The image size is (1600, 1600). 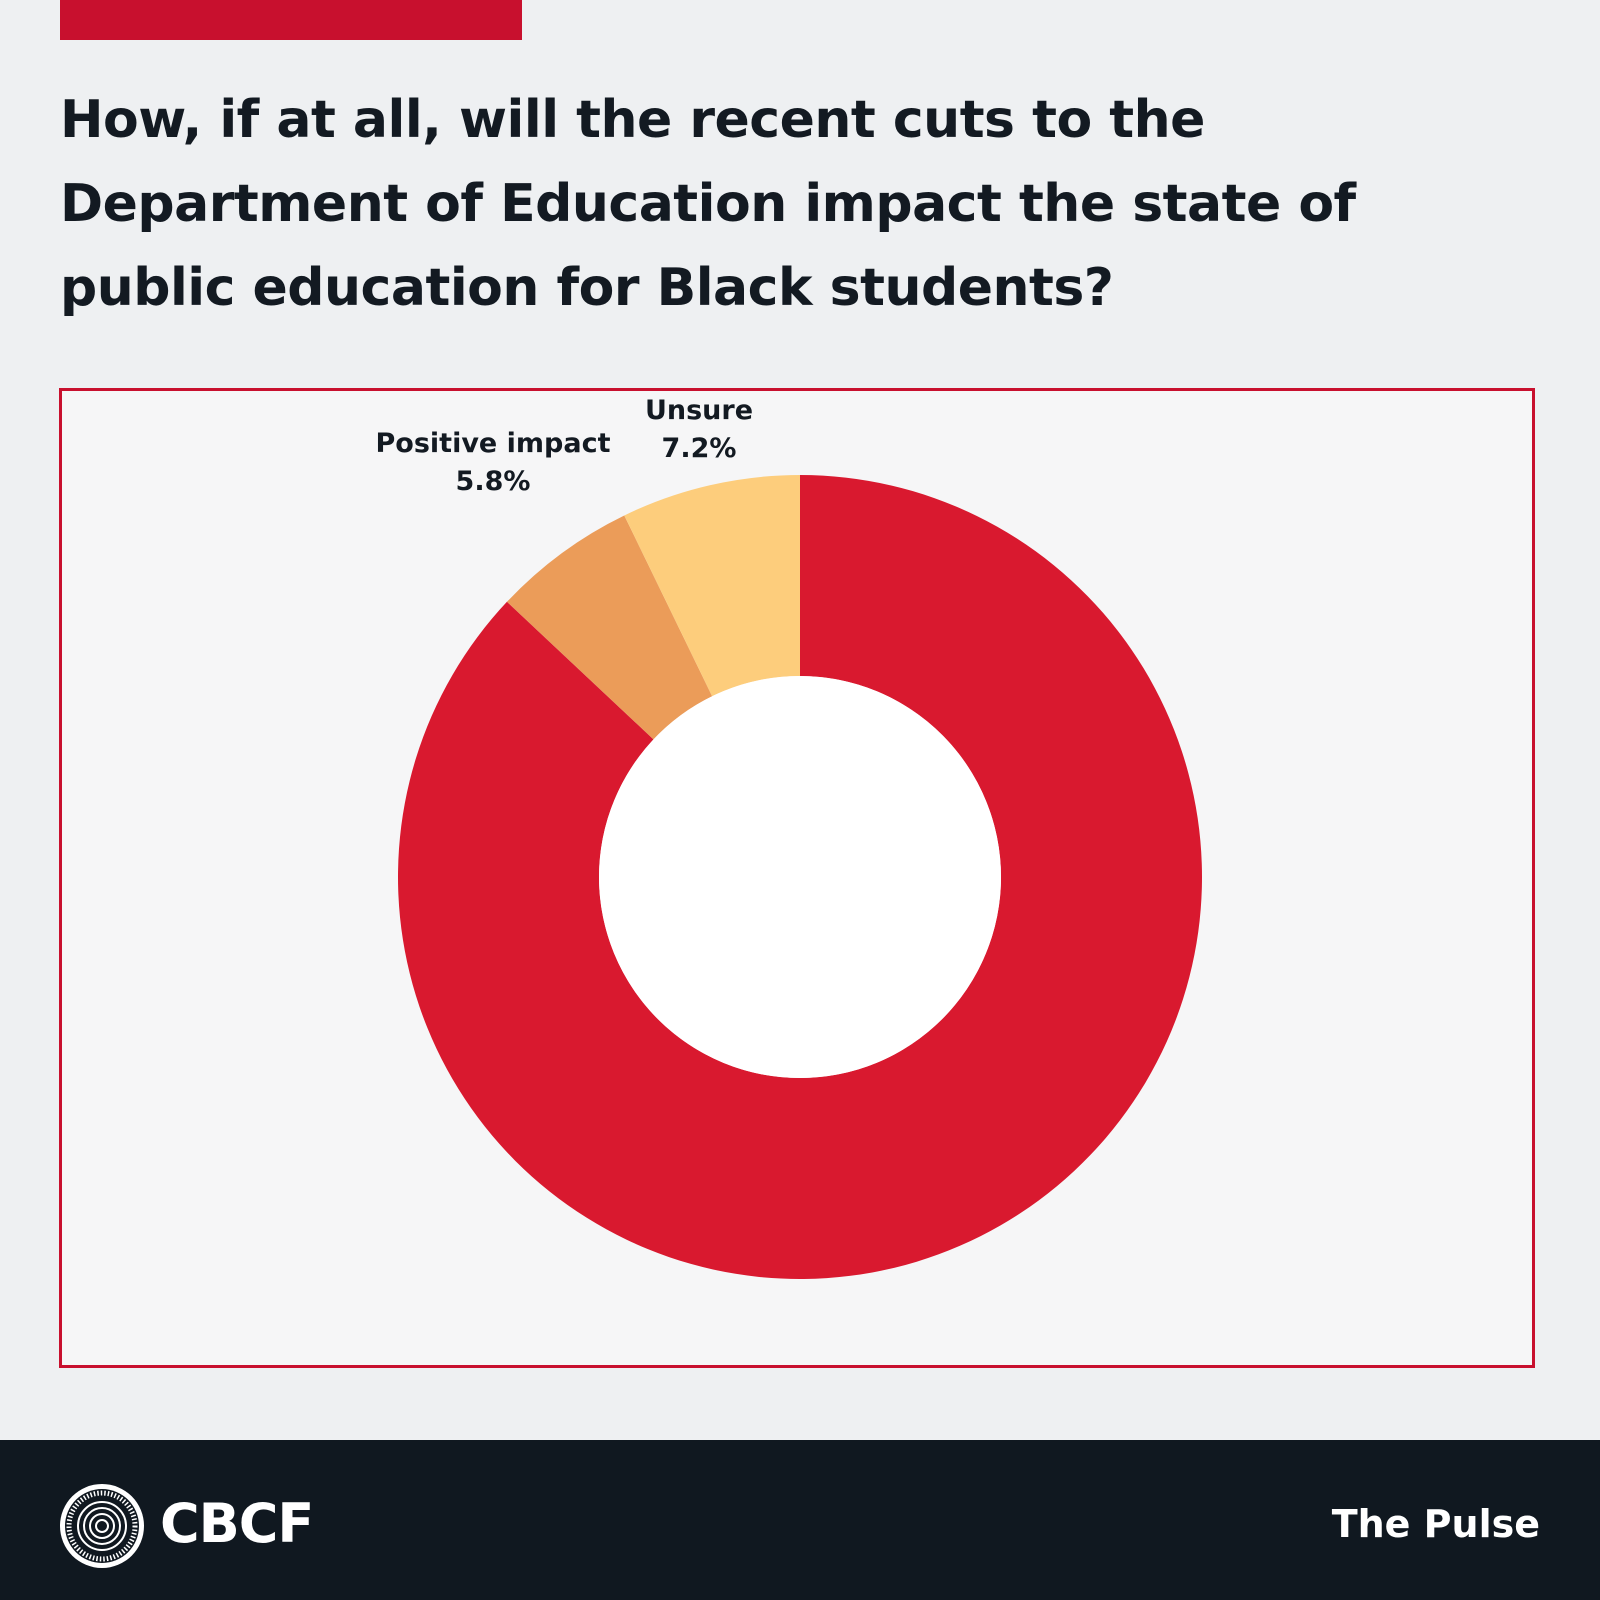 What do you see at coordinates (493, 481) in the screenshot?
I see `slice-value-positive-impact: 5.8%` at bounding box center [493, 481].